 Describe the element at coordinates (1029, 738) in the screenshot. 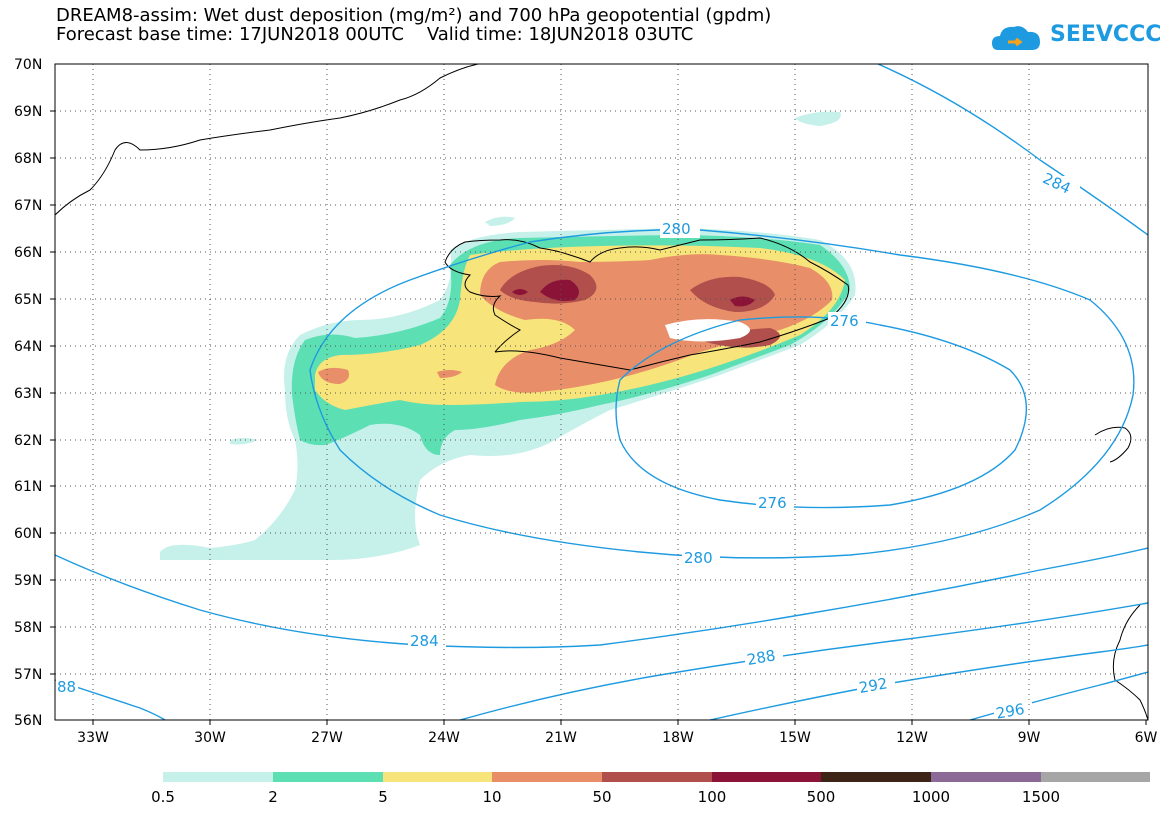

I see `lon-label: 9W` at that location.